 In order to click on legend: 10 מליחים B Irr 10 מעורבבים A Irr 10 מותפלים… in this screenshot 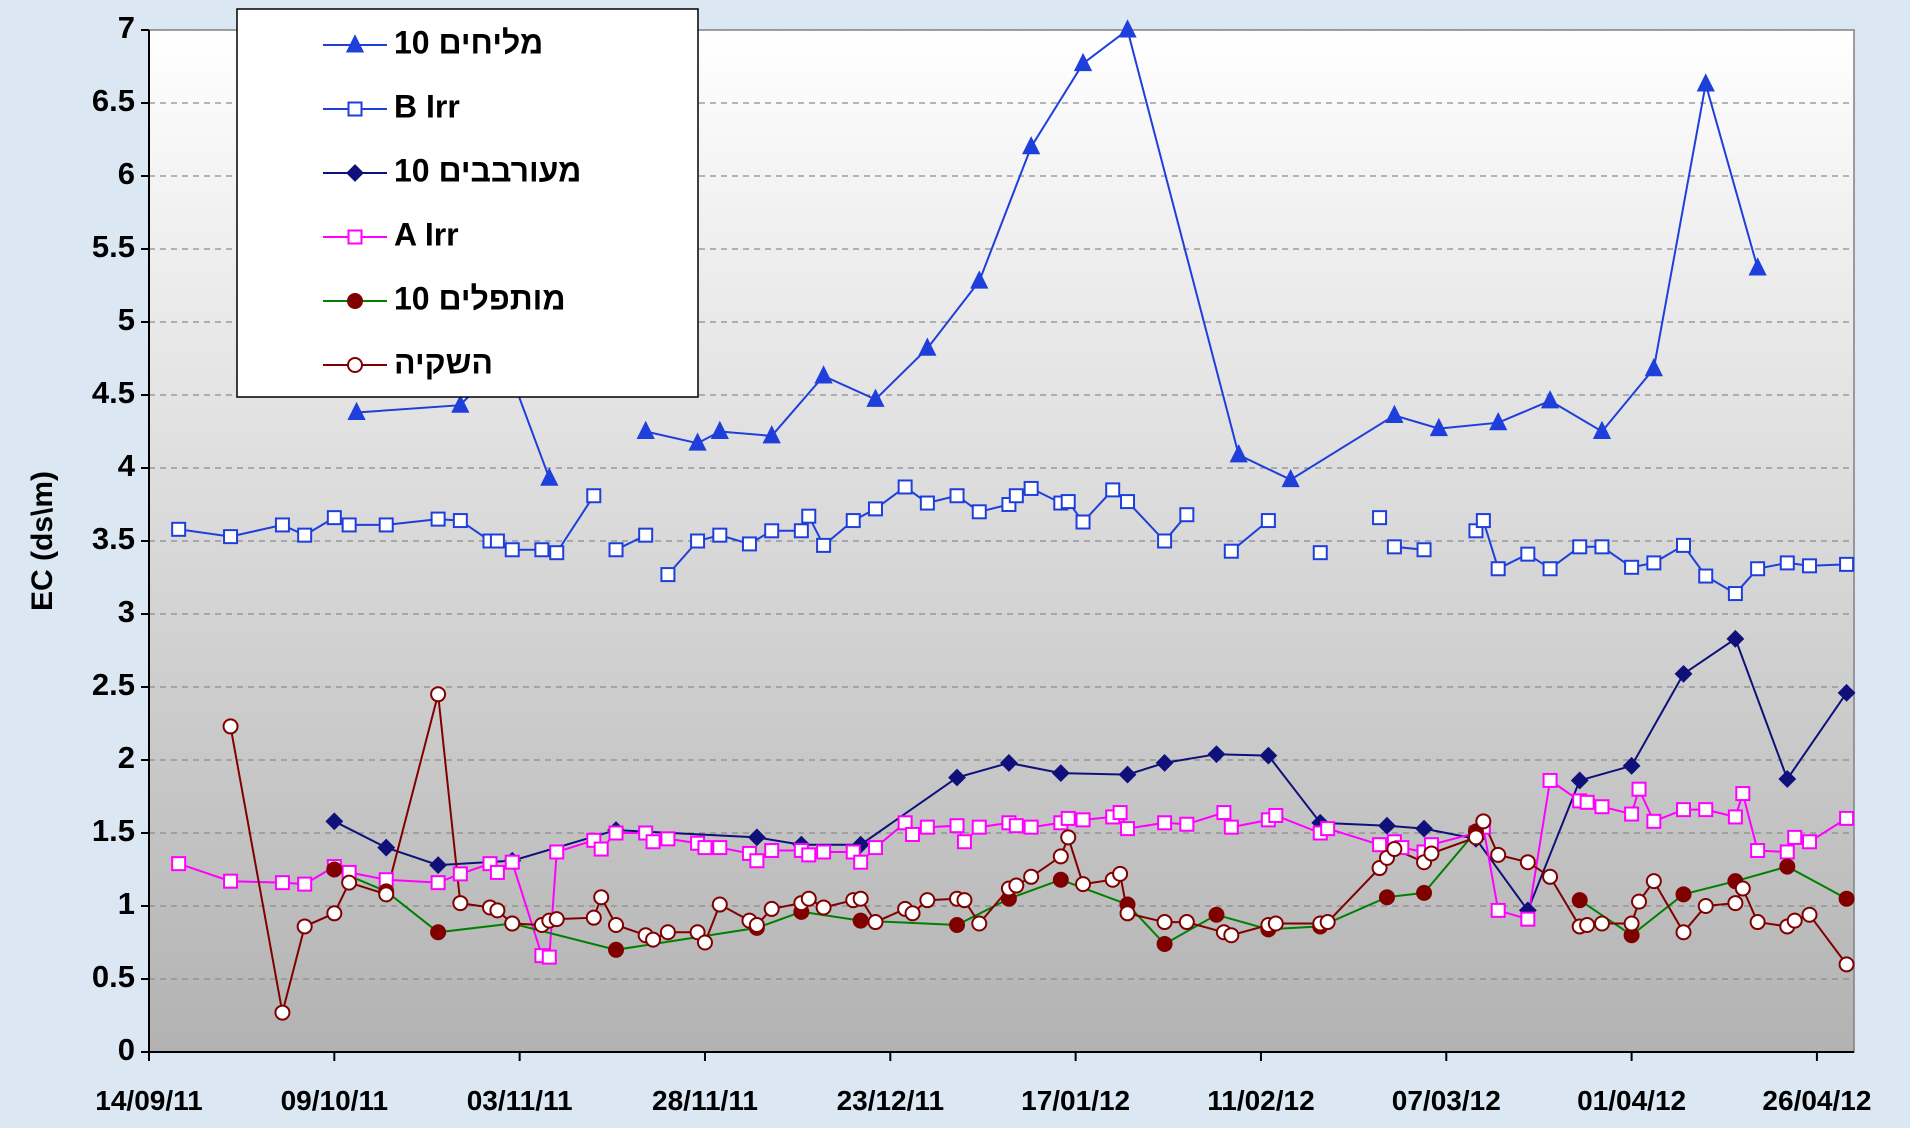, I will do `click(467, 203)`.